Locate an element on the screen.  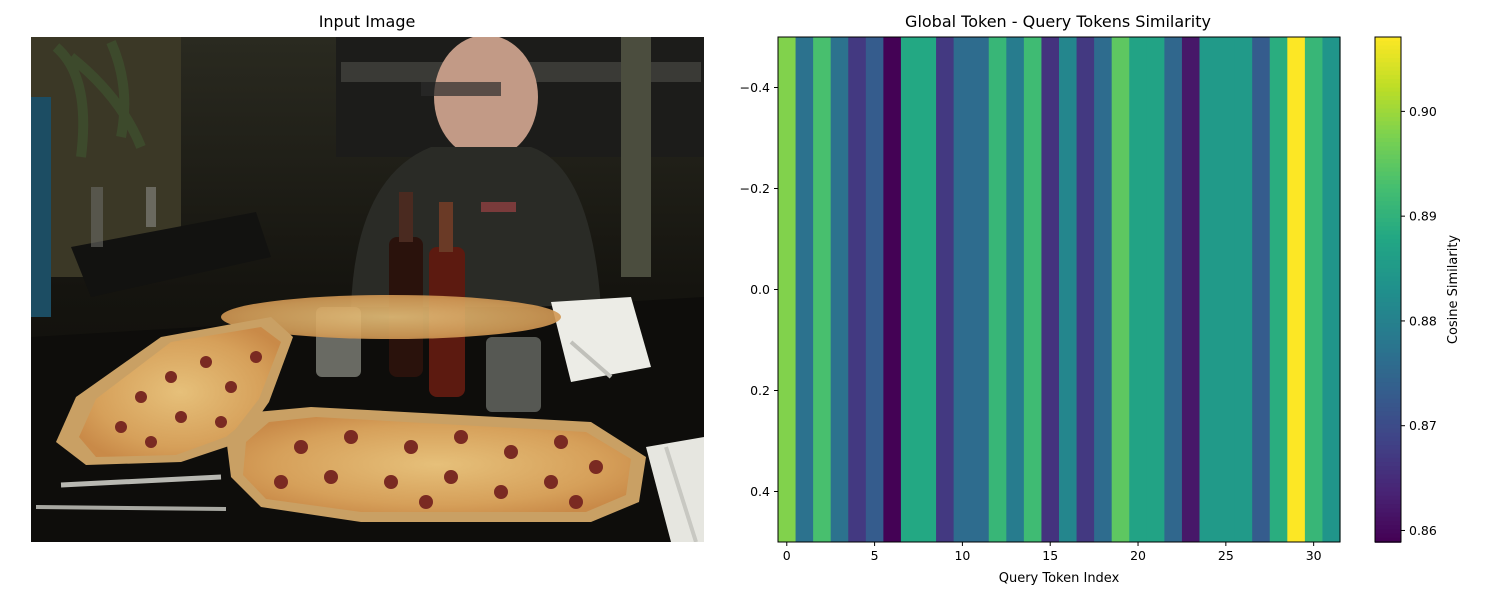
x-tick-label: 5 is located at coordinates (875, 555).